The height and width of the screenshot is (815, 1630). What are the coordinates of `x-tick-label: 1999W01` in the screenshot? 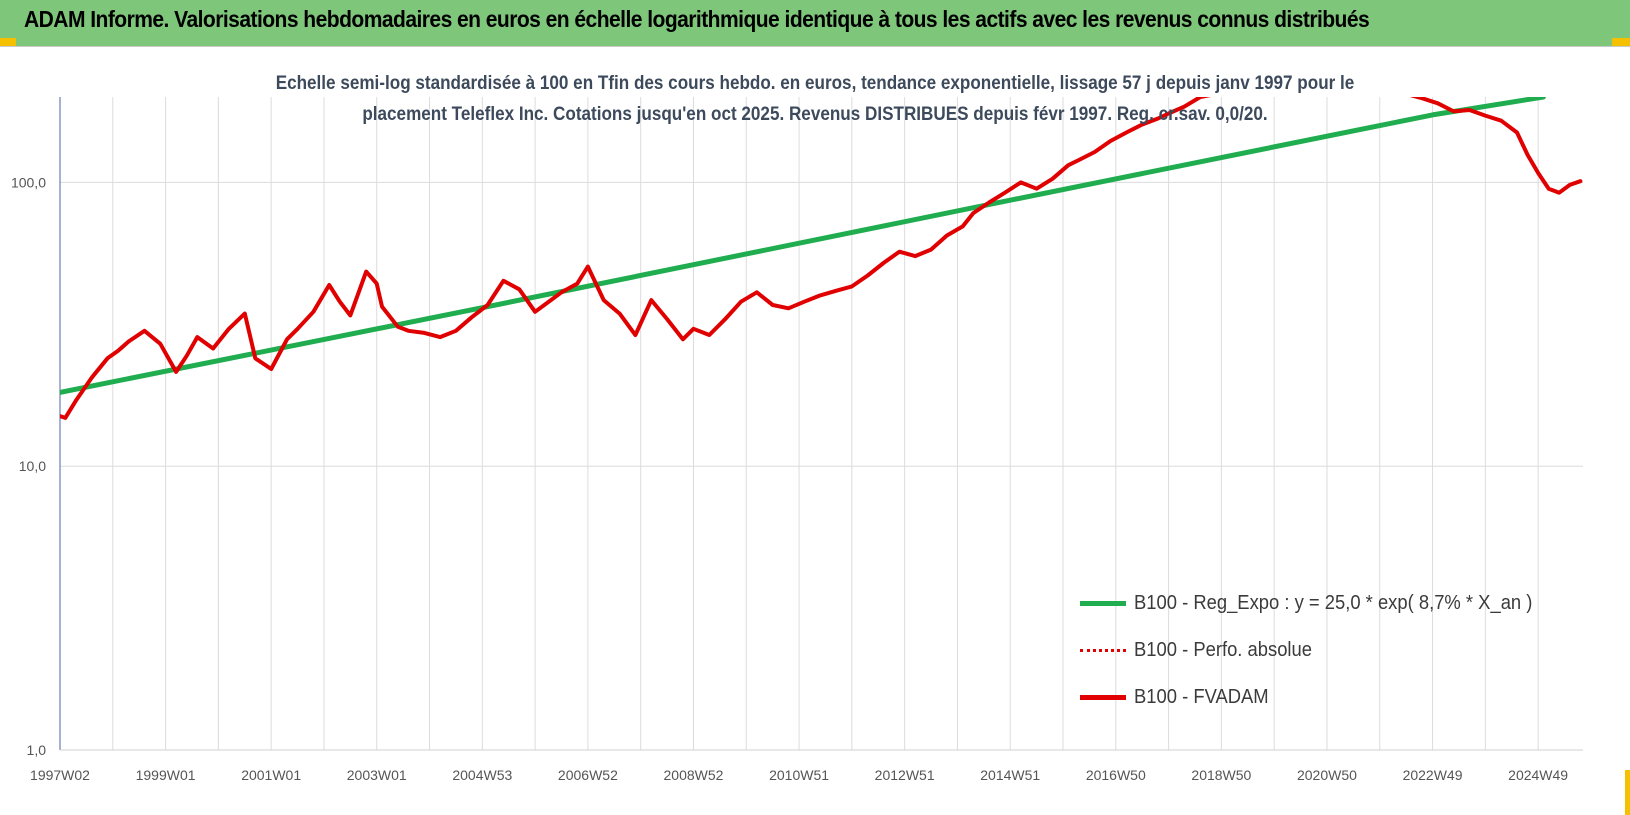 It's located at (166, 775).